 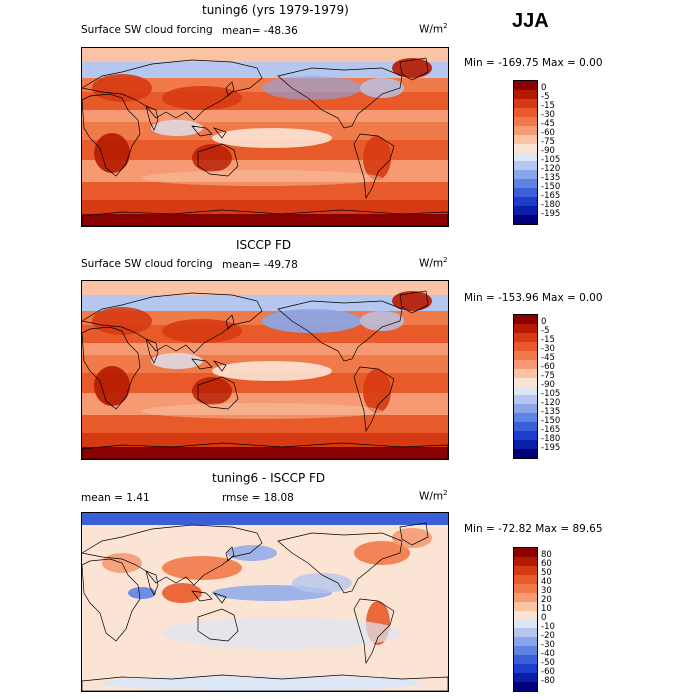 I want to click on panel-3-minmax: Min = -72.82 Max = 89.65, so click(x=533, y=529).